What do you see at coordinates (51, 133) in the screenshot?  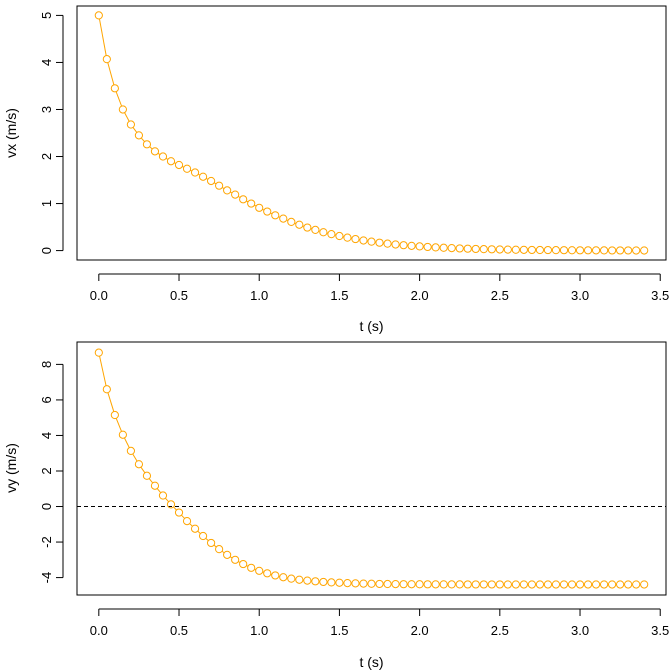 I see `vx-y-axis: 0 1 2 3 4 5` at bounding box center [51, 133].